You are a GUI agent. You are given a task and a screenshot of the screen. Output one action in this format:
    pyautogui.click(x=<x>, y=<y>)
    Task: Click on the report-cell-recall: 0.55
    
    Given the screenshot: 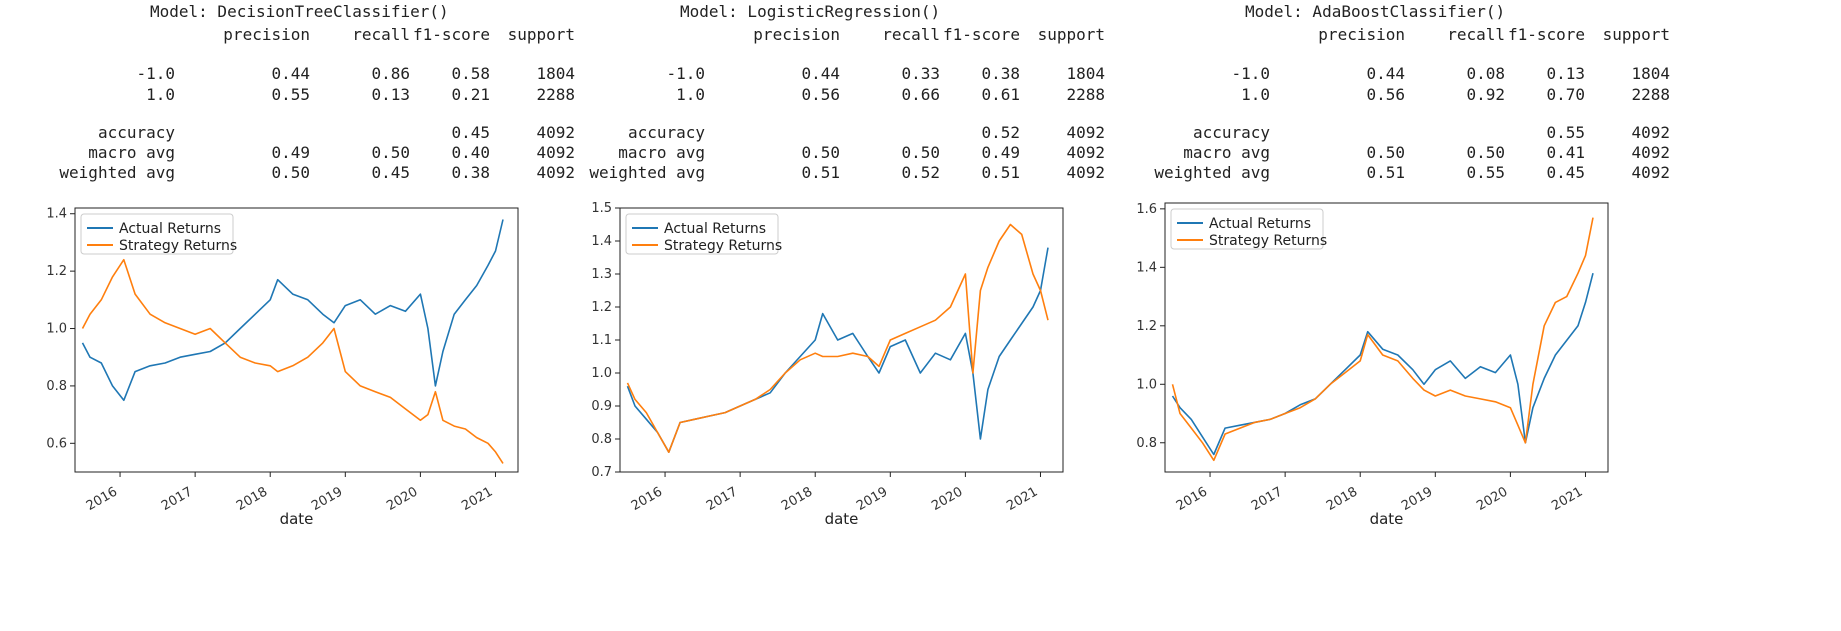 What is the action you would take?
    pyautogui.click(x=1485, y=172)
    